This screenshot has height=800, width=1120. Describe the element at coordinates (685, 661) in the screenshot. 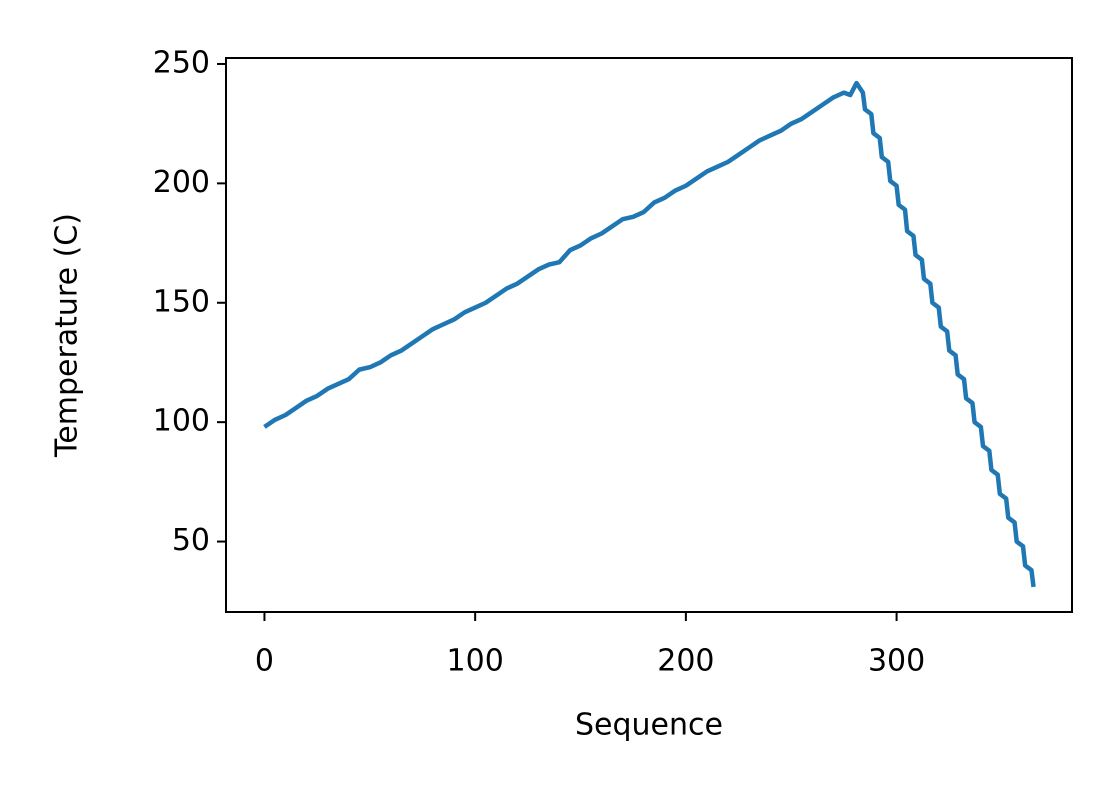

I see `x-tick-label: 200` at that location.